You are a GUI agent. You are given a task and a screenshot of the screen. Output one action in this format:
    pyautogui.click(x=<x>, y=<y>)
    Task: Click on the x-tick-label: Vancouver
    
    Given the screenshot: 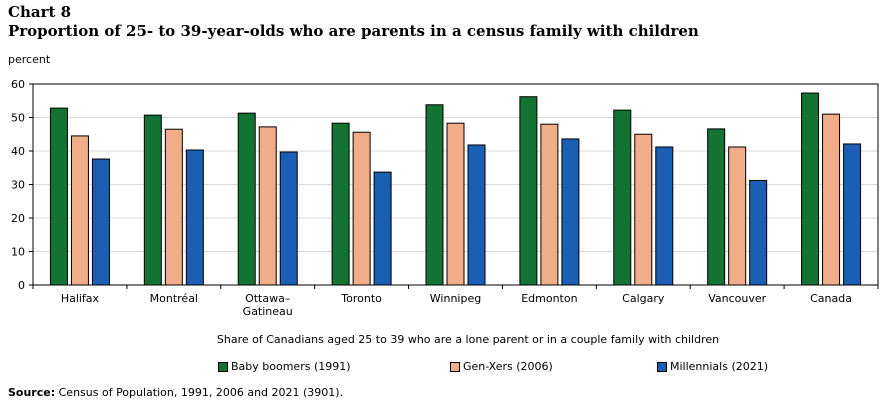 What is the action you would take?
    pyautogui.click(x=737, y=298)
    